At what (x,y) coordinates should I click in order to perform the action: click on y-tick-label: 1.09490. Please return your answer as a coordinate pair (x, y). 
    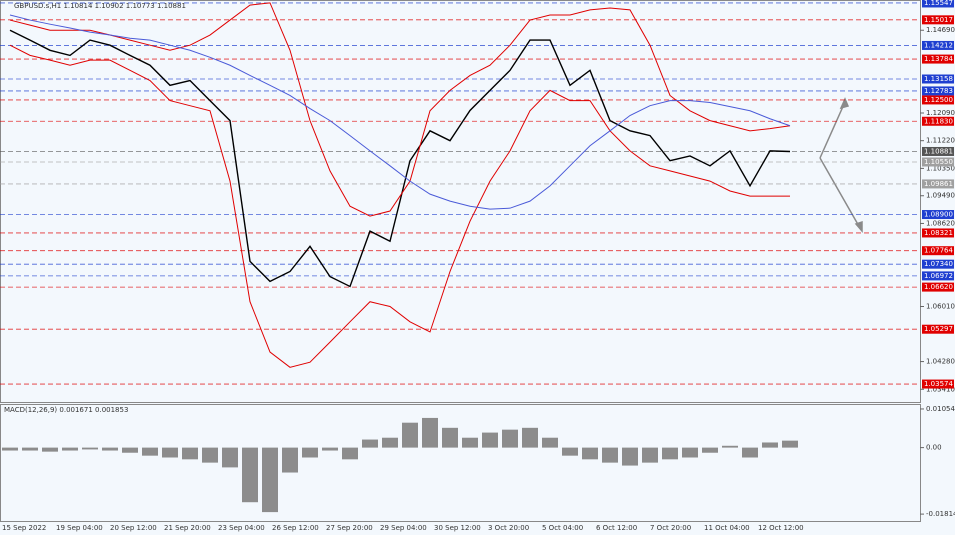
    Looking at the image, I should click on (940, 196).